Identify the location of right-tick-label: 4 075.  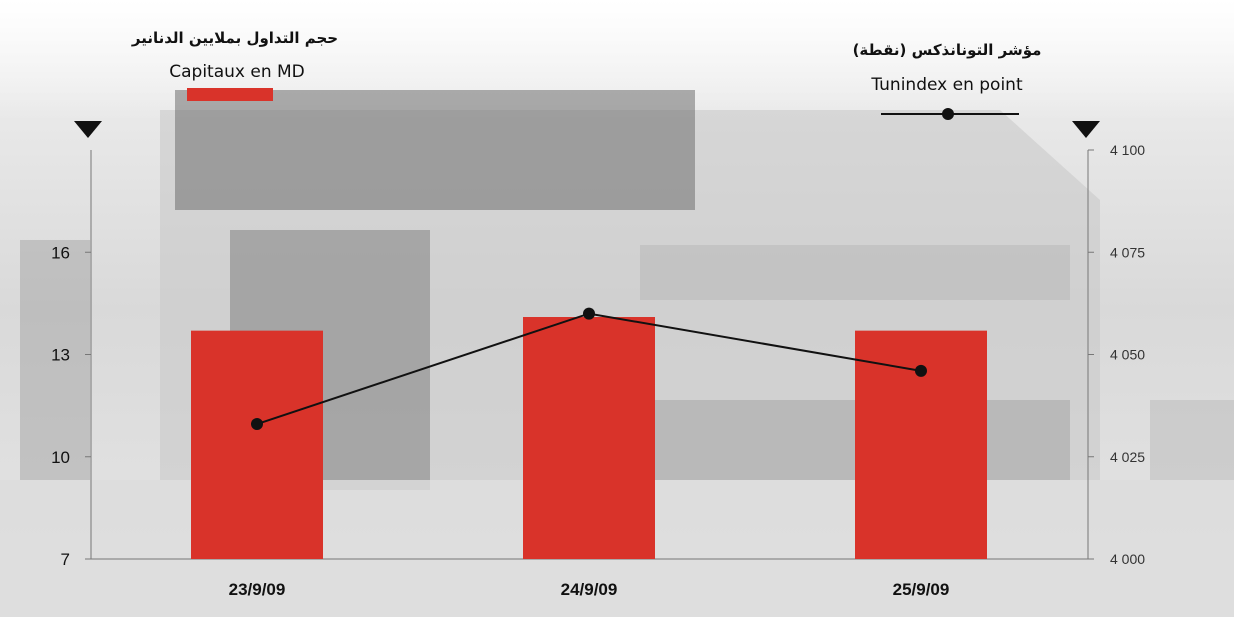
(1127, 252).